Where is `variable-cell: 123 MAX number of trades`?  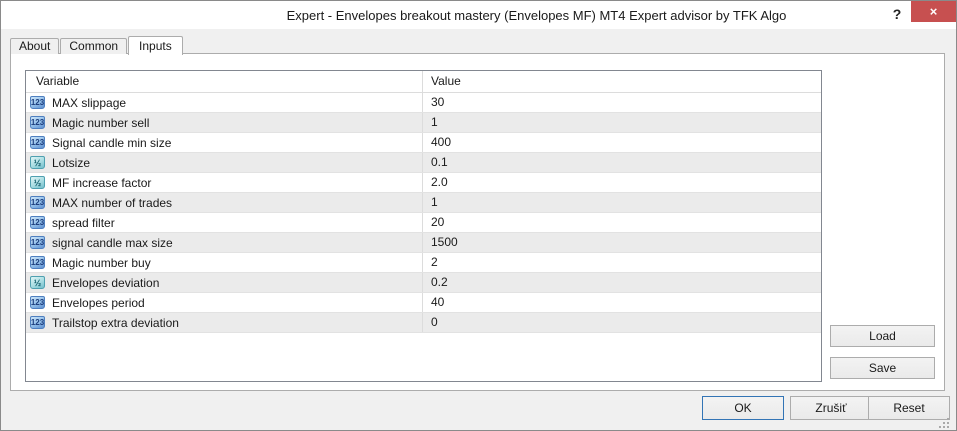
variable-cell: 123 MAX number of trades is located at coordinates (224, 202).